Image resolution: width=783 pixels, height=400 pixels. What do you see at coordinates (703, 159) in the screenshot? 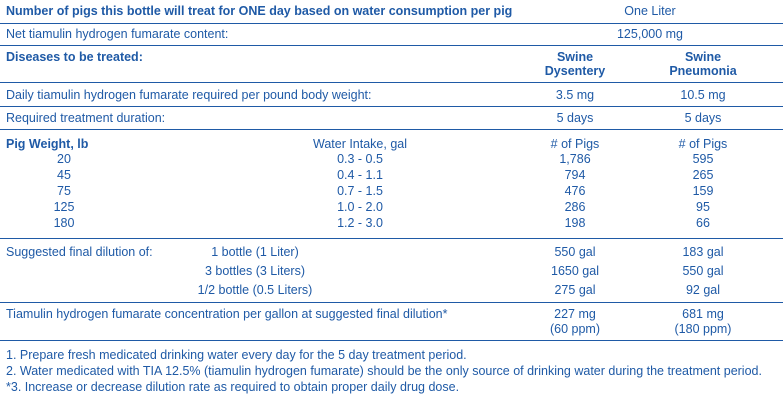
I see `pigs-cell: 595` at bounding box center [703, 159].